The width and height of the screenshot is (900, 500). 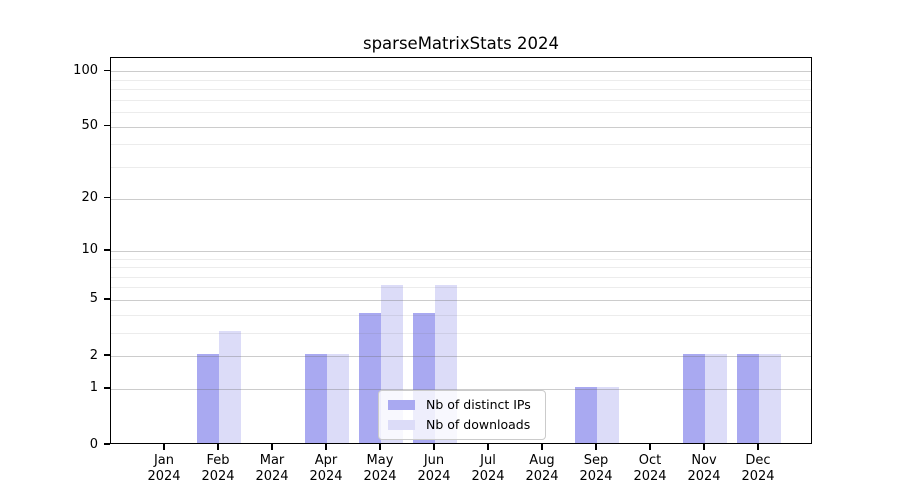 What do you see at coordinates (326, 460) in the screenshot?
I see `x-tick-label-month: Apr` at bounding box center [326, 460].